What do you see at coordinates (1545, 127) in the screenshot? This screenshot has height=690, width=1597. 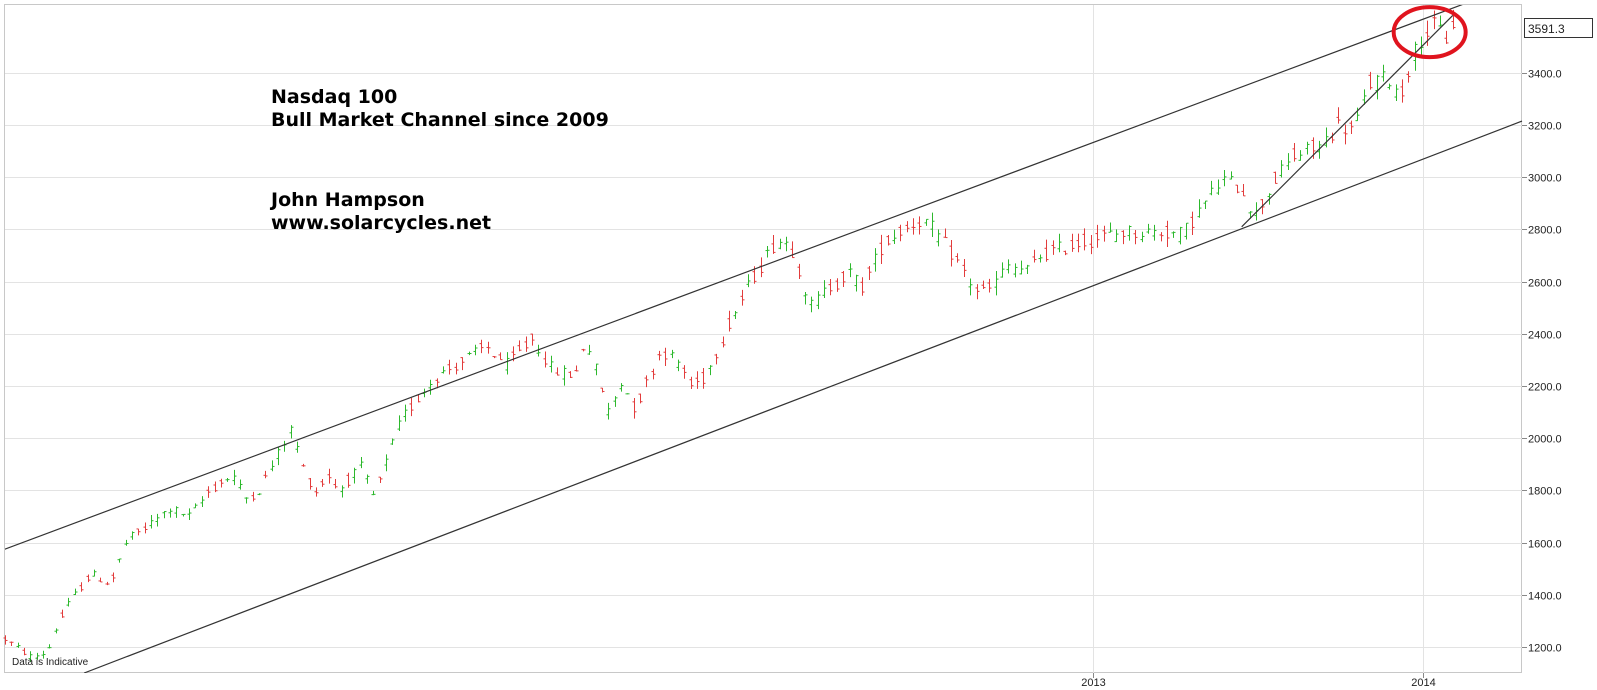 I see `y-tick-label: 3200.0` at bounding box center [1545, 127].